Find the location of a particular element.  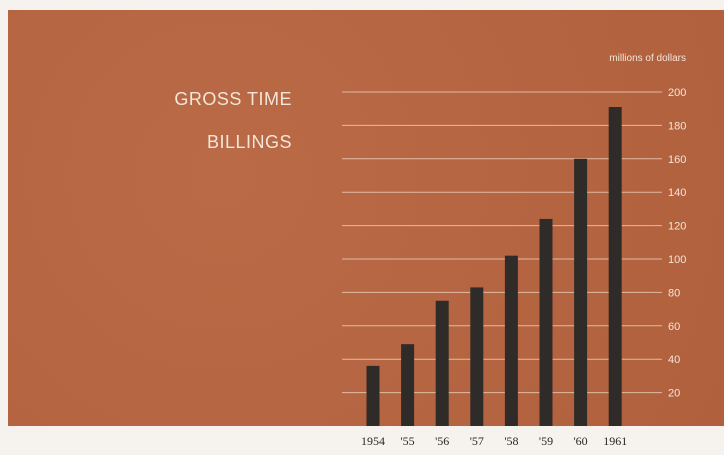

y-tick-label-60: 60 is located at coordinates (674, 327).